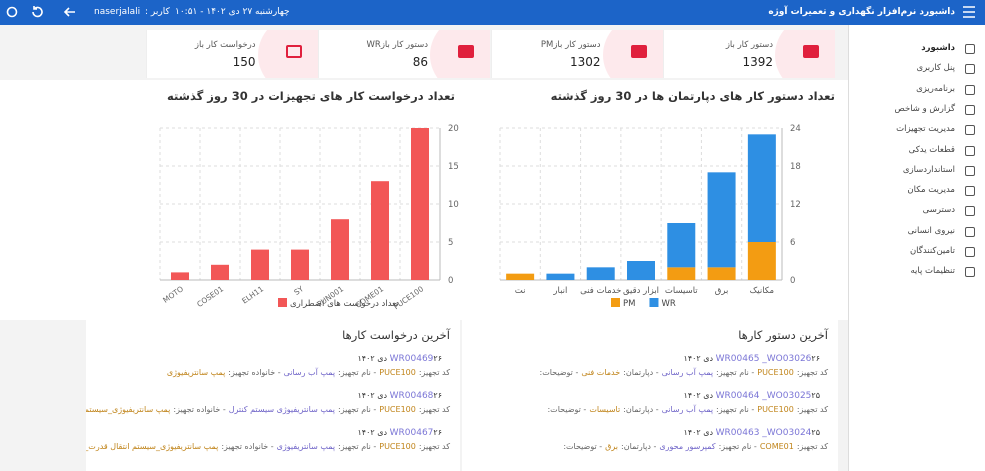 The width and height of the screenshot is (985, 471). I want to click on top-icons, so click(490, 12).